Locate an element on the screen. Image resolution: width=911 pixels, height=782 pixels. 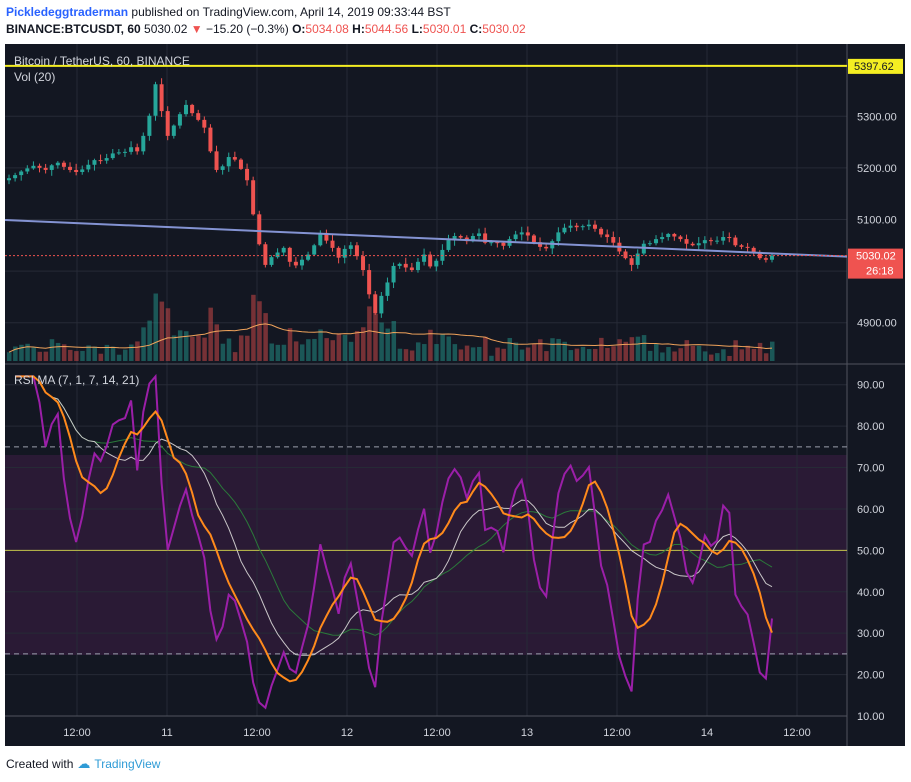
time-tick-label: 14 is located at coordinates (707, 733).